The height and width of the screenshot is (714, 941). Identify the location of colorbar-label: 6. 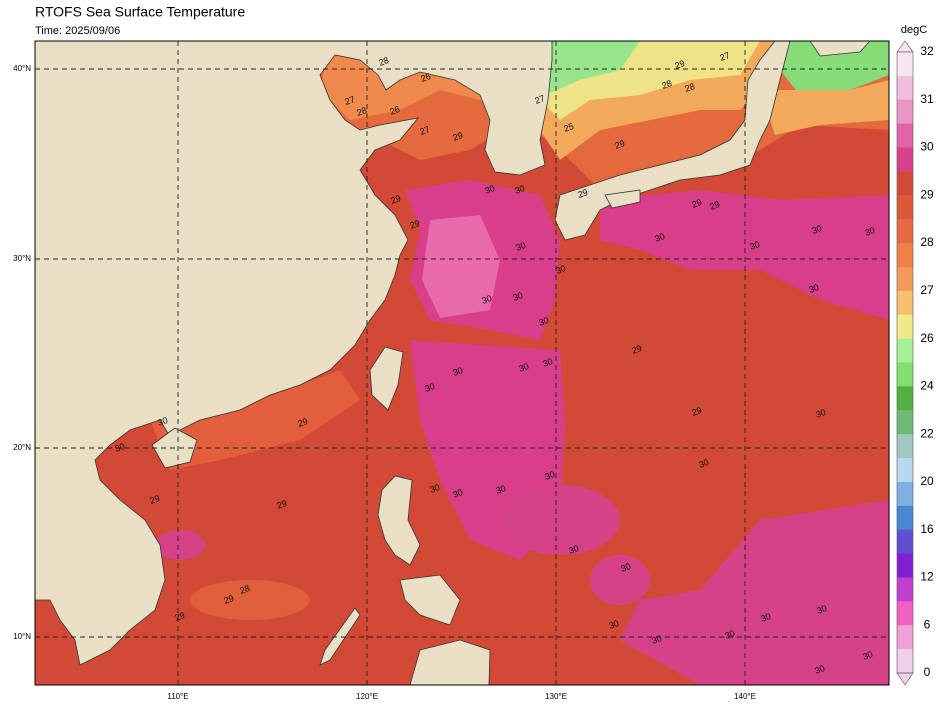
(927, 624).